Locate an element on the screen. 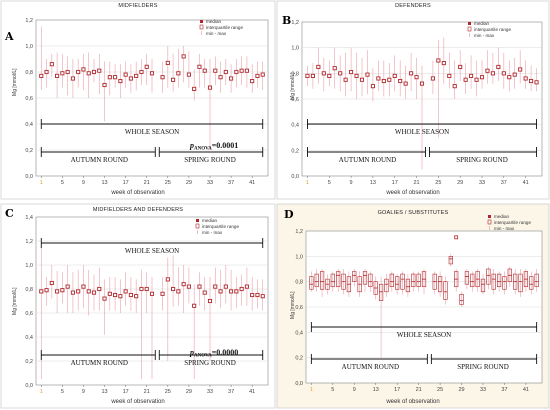  x-tick-label: 13 is located at coordinates (376, 390).